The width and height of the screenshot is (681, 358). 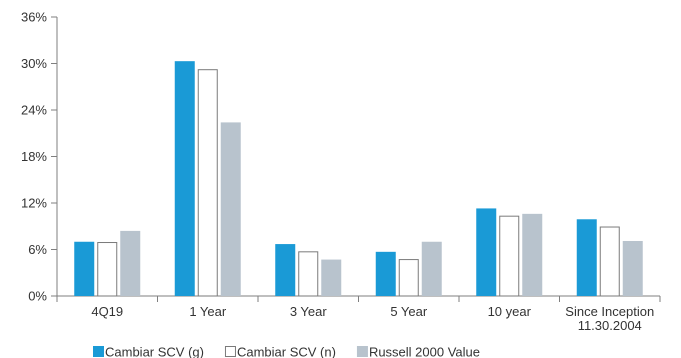 What do you see at coordinates (208, 311) in the screenshot?
I see `x-category-label: 1 Year` at bounding box center [208, 311].